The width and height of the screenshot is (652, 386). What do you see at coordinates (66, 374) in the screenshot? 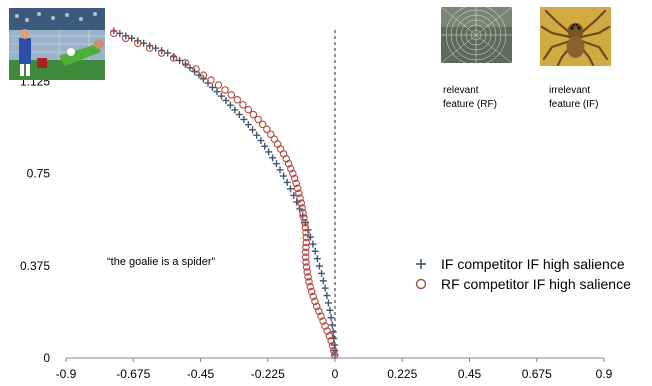
I see `x-tick-label: -0.9` at bounding box center [66, 374].